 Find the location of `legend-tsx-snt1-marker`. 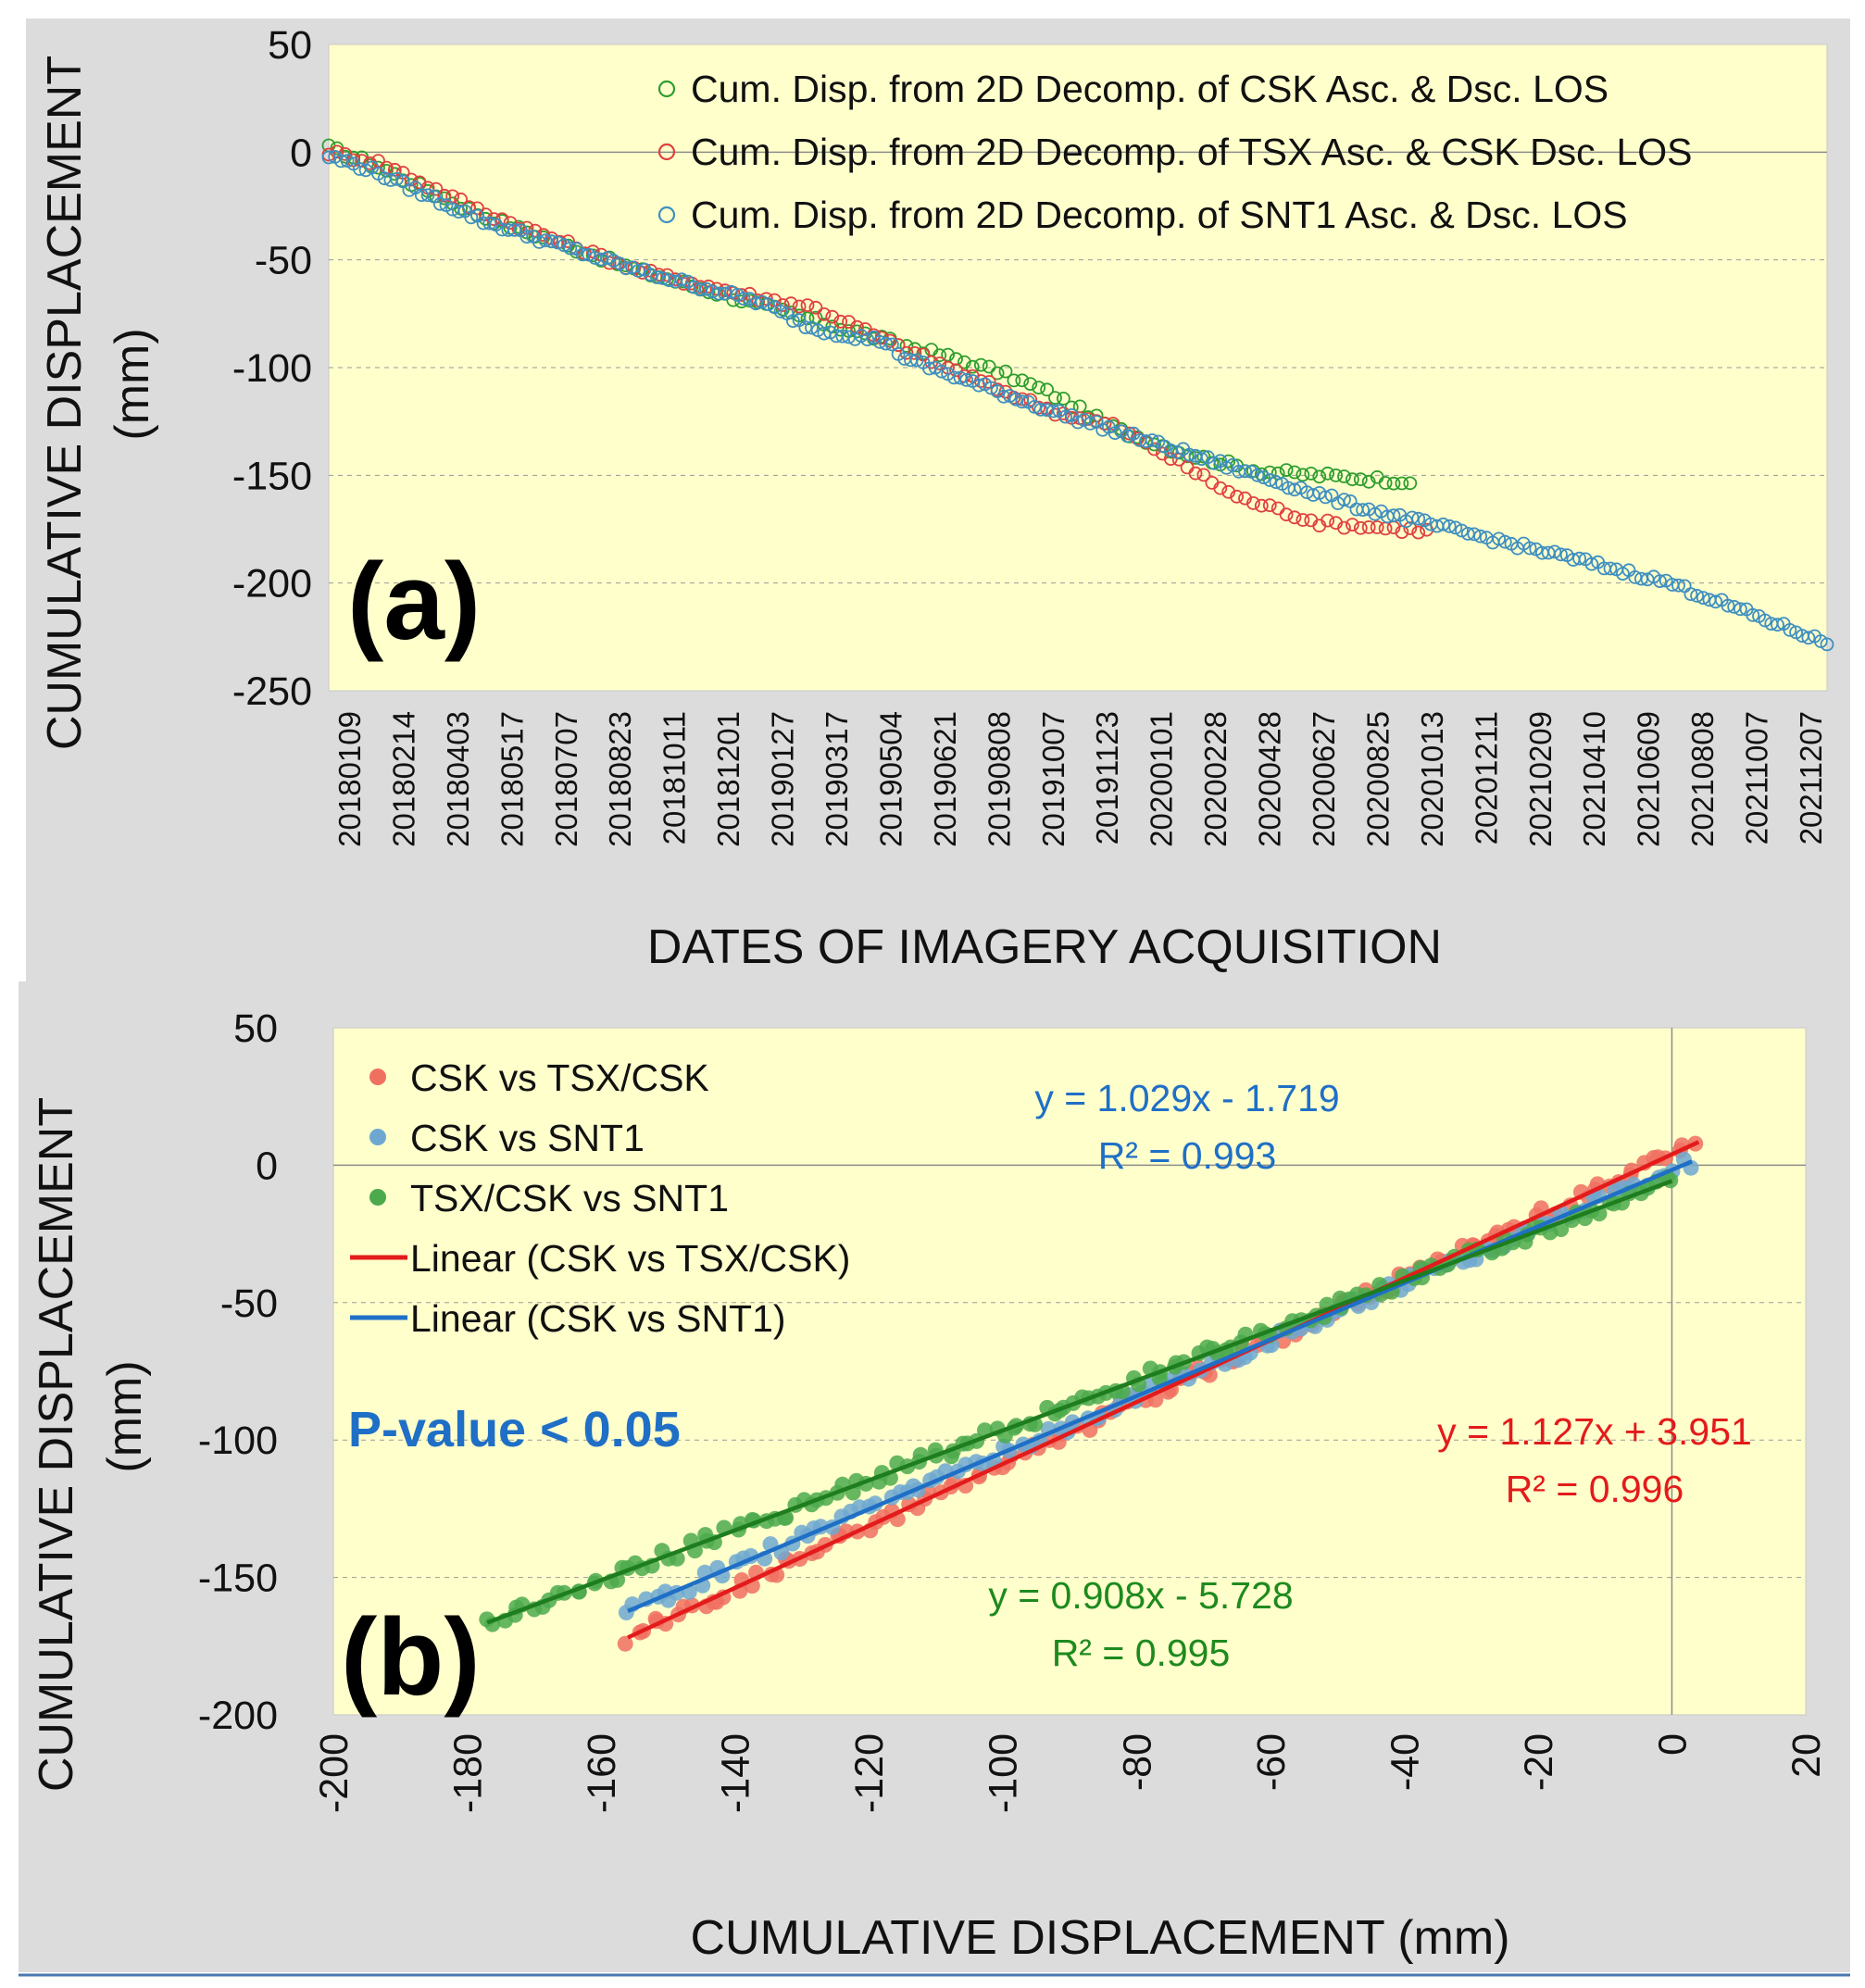

legend-tsx-snt1-marker is located at coordinates (377, 1197).